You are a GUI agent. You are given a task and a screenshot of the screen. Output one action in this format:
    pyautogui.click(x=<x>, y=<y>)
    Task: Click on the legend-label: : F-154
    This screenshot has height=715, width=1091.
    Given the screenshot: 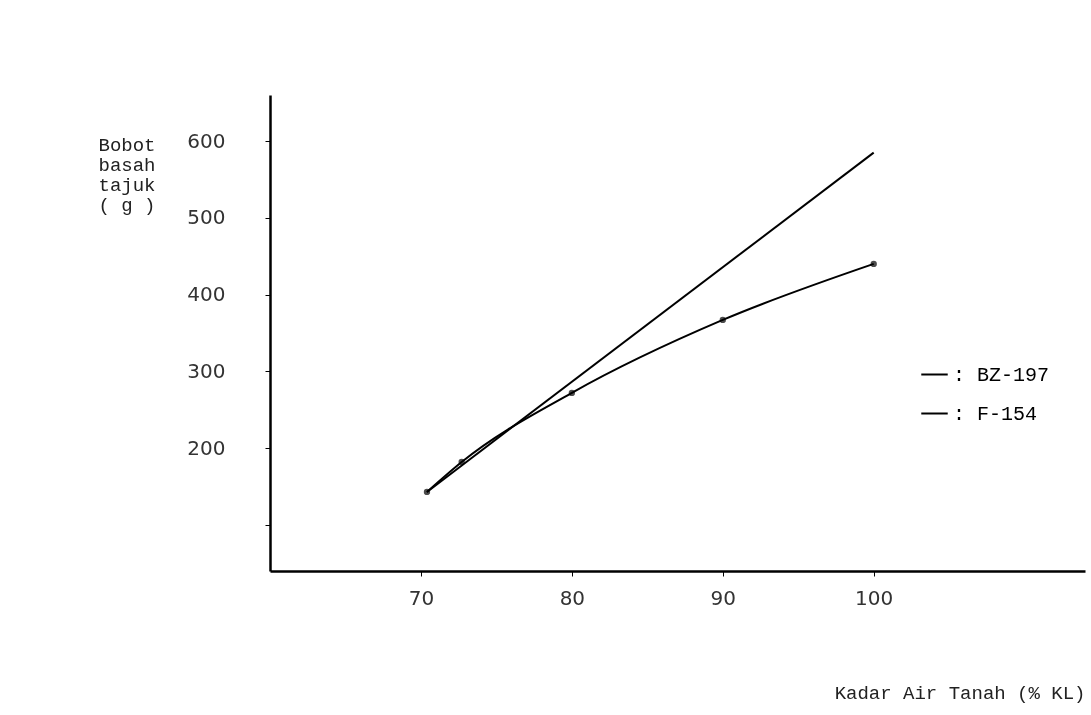 What is the action you would take?
    pyautogui.click(x=995, y=414)
    